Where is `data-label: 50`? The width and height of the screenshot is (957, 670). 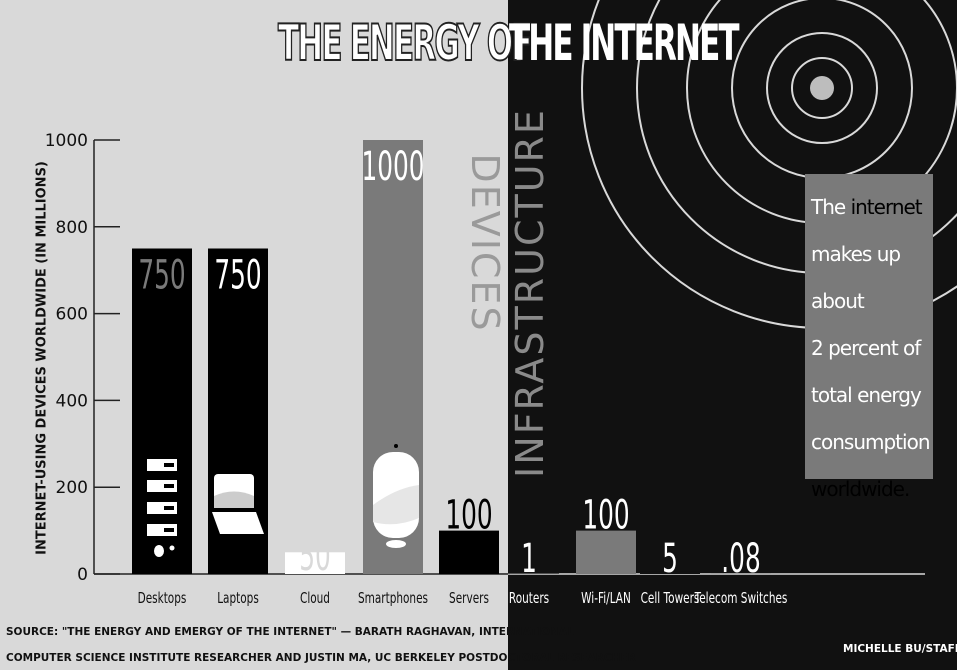 data-label: 50 is located at coordinates (315, 556).